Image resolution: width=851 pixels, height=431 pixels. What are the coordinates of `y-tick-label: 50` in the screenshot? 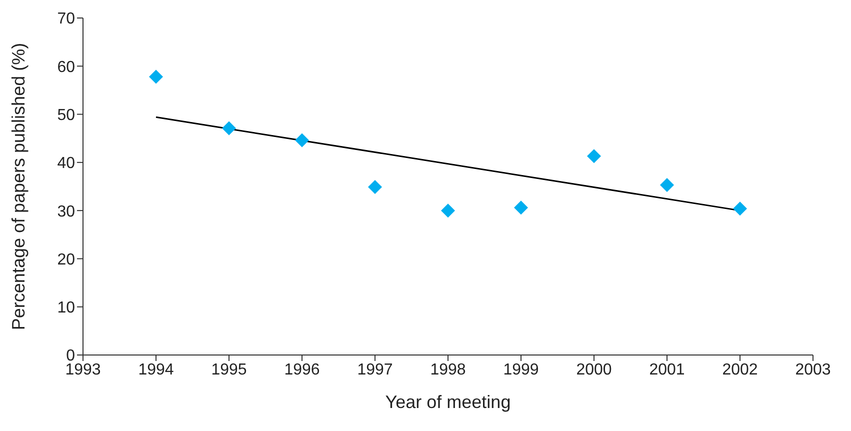 It's located at (66, 115).